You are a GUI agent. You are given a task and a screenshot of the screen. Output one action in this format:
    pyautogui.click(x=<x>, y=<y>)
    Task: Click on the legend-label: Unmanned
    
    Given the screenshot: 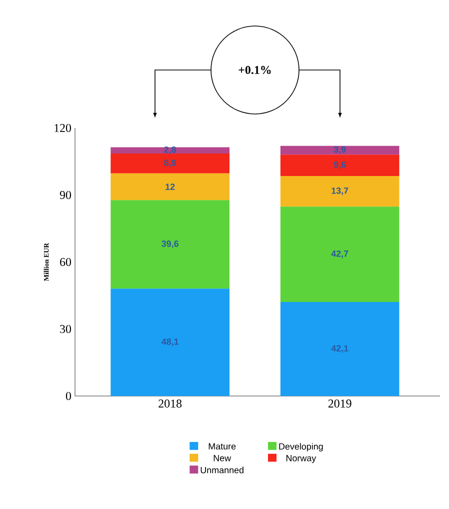 What is the action you would take?
    pyautogui.click(x=222, y=470)
    